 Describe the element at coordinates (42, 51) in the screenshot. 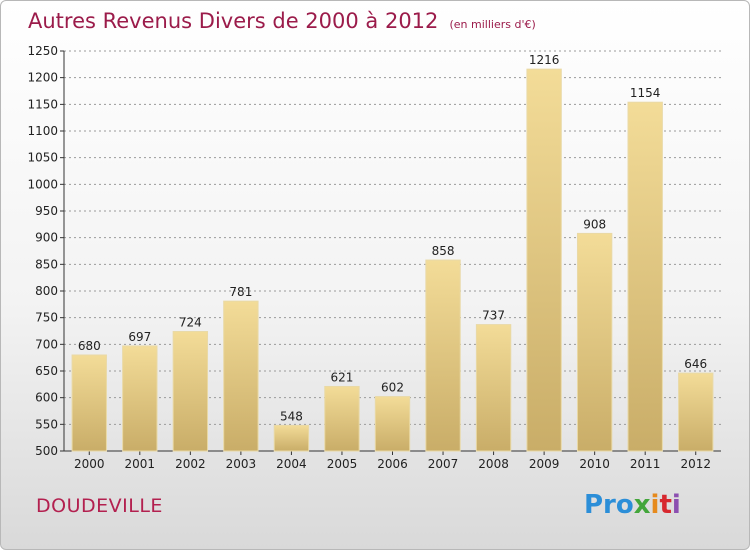

I see `y-tick-label: 1250` at that location.